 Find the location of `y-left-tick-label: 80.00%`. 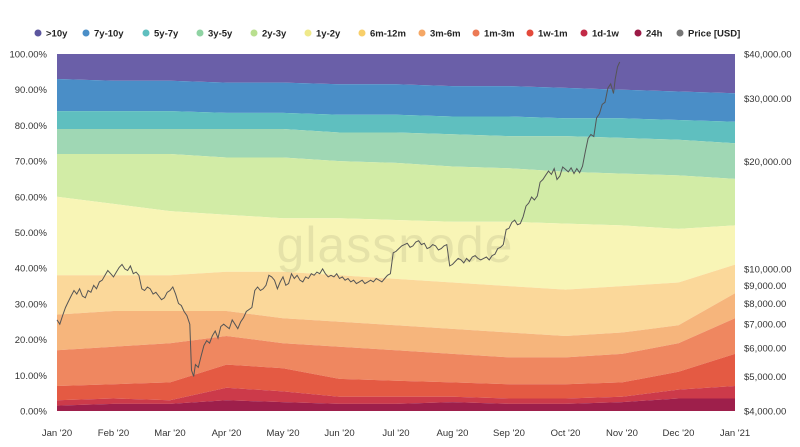

y-left-tick-label: 80.00% is located at coordinates (31, 126).